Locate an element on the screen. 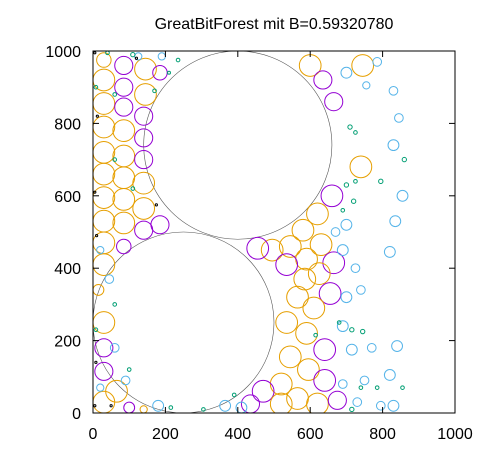 This screenshot has width=500, height=450. circle-mark-large is located at coordinates (184, 322).